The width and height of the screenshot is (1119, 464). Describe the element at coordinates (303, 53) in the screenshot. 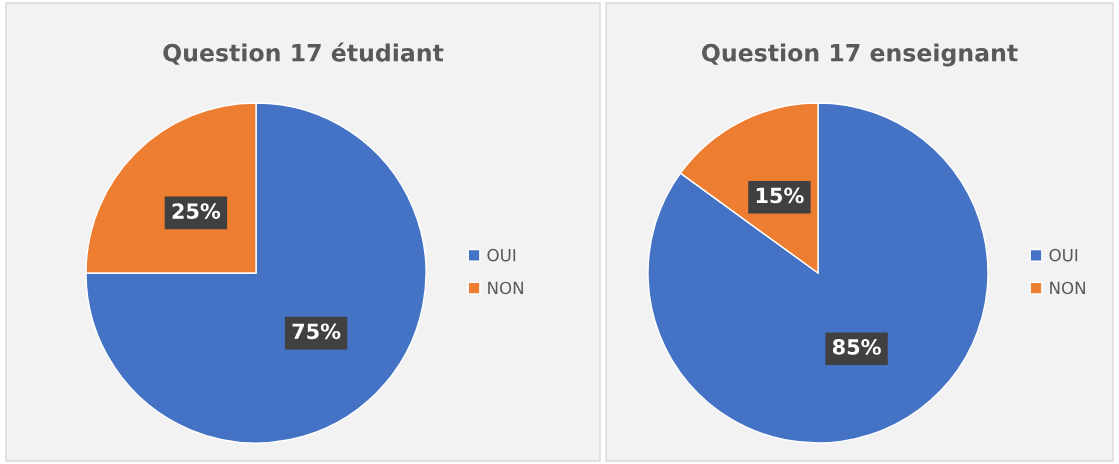

I see `chart-title: Question 17 étudiant` at that location.